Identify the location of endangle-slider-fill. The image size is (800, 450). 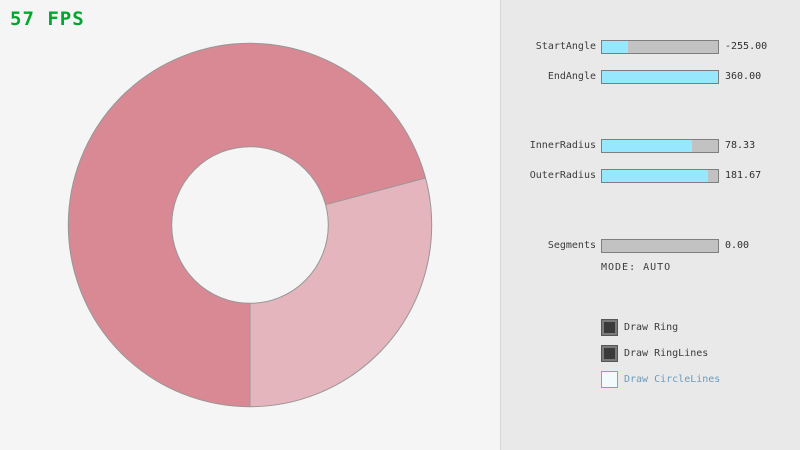
(660, 77).